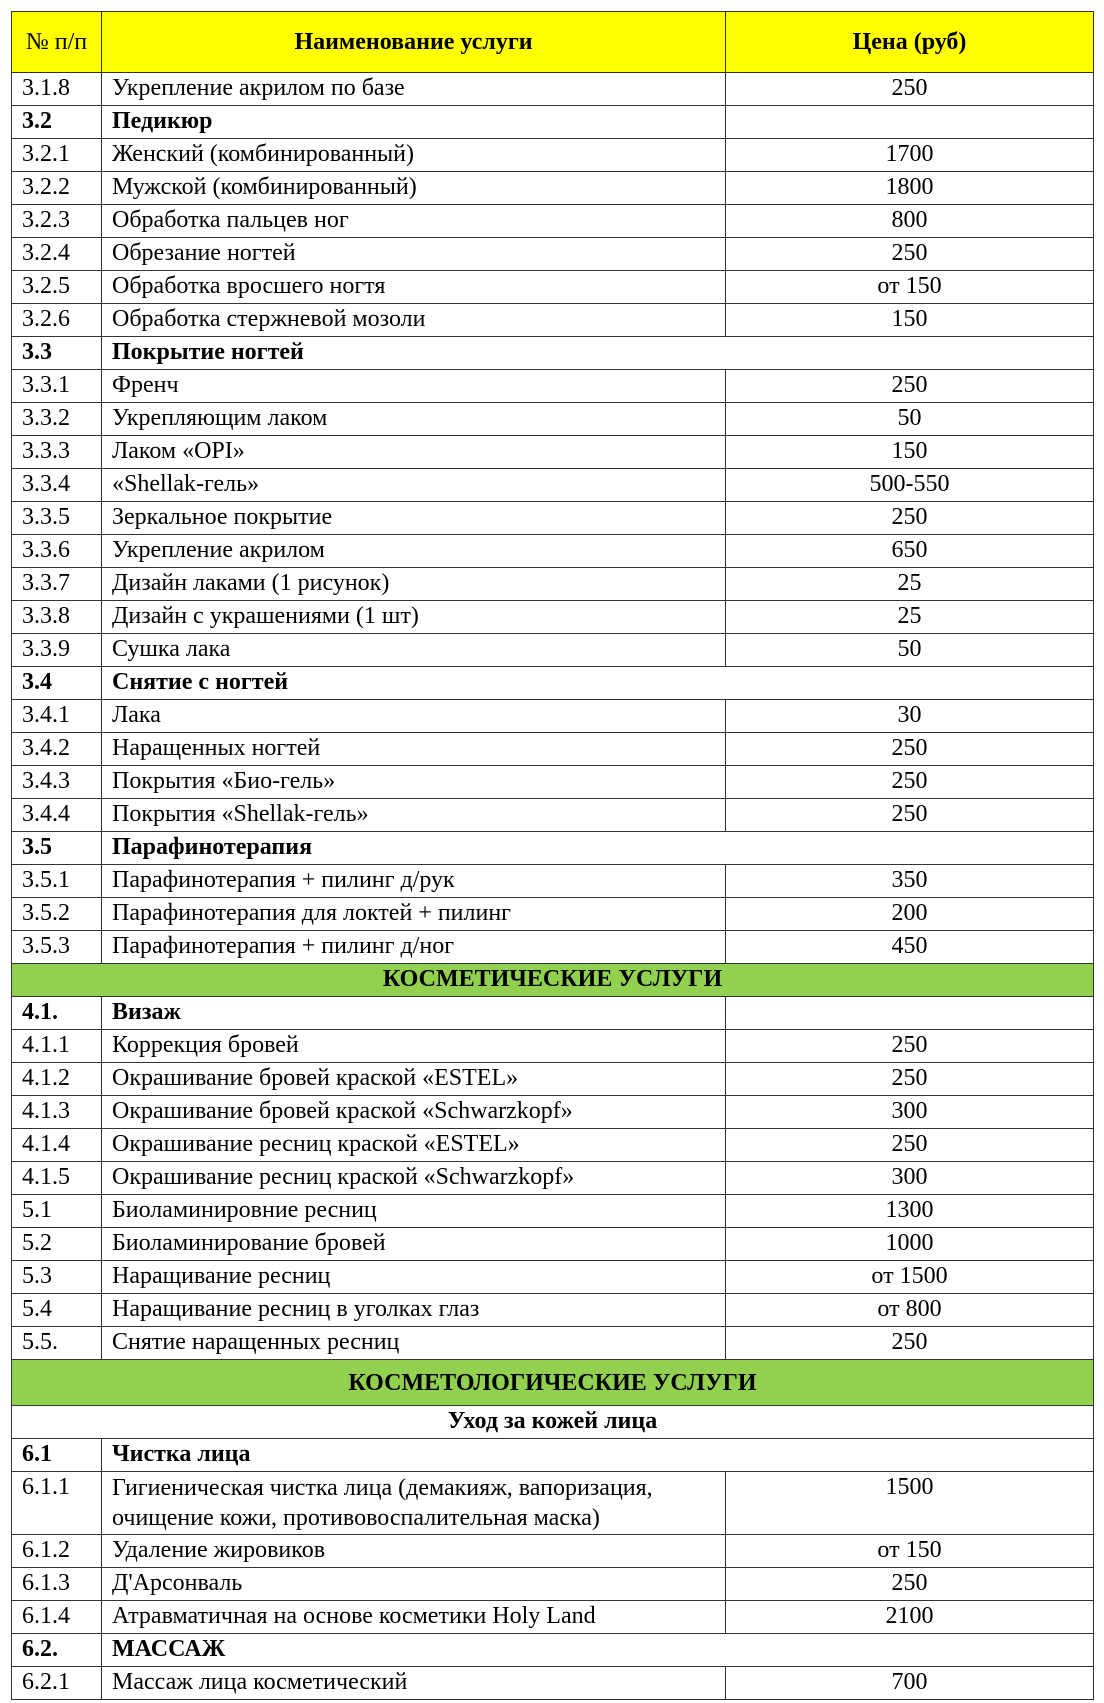 This screenshot has height=1703, width=1104. Describe the element at coordinates (413, 419) in the screenshot. I see `service-name: Укрепляющим лаком` at that location.